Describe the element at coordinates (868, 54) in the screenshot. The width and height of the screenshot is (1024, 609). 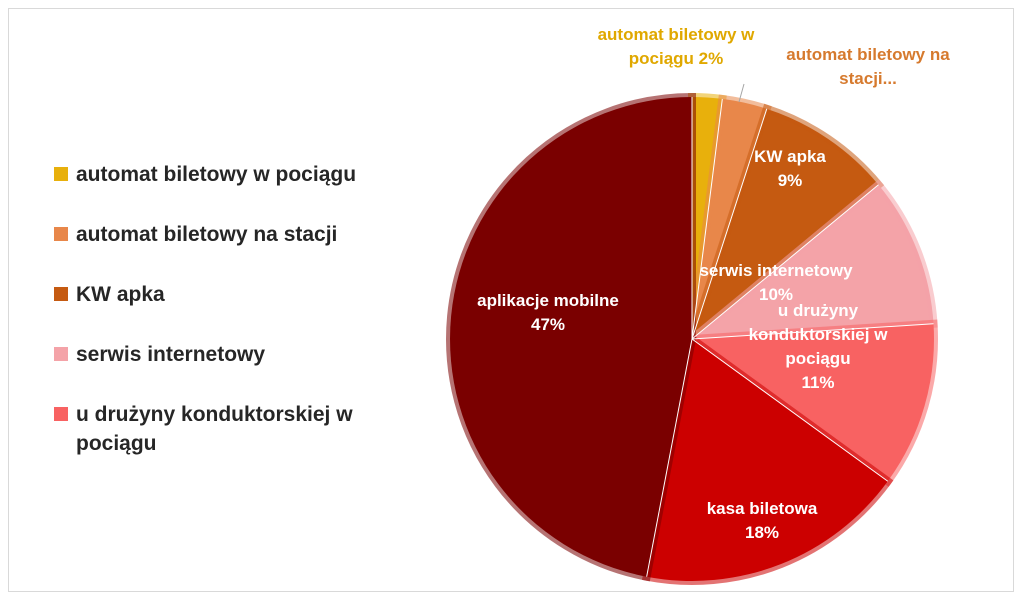
I see `slice-label-line: automat biletowy na` at that location.